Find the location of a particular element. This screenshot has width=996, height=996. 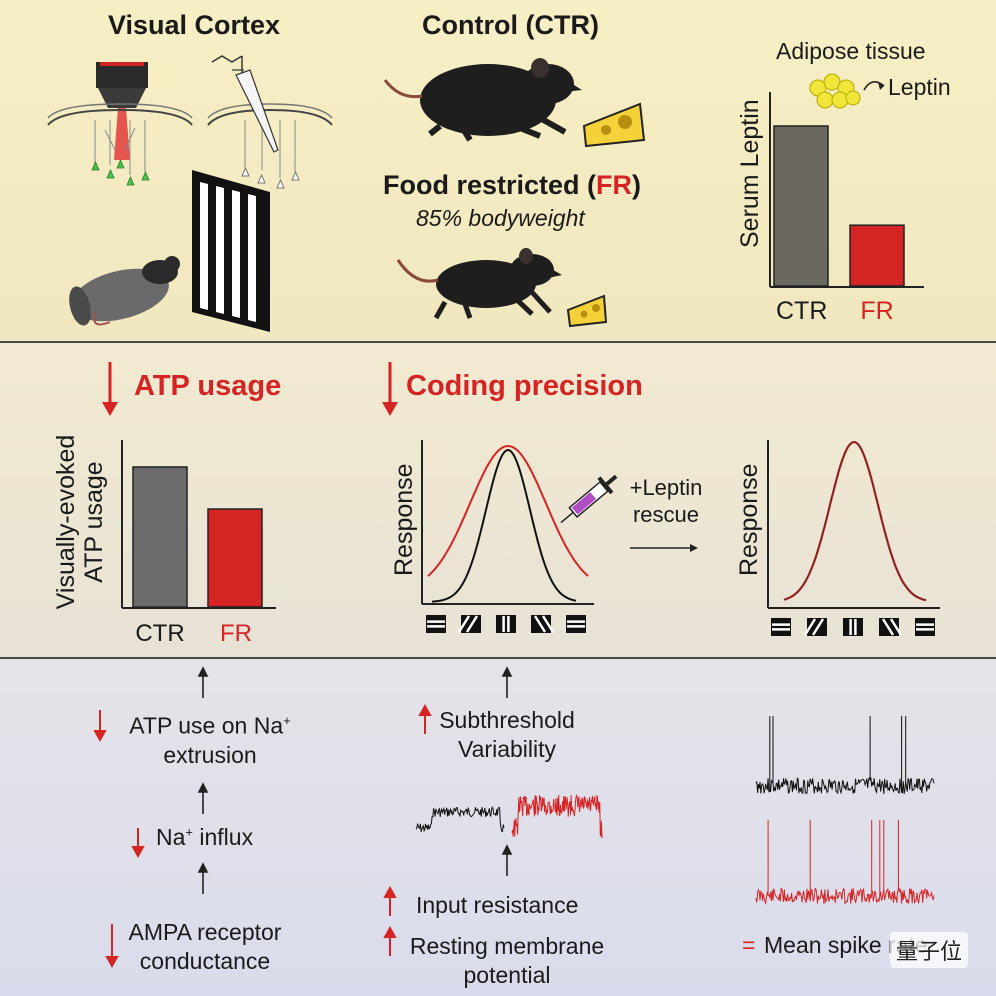

tuning-curve-chart-fr is located at coordinates (507, 522).